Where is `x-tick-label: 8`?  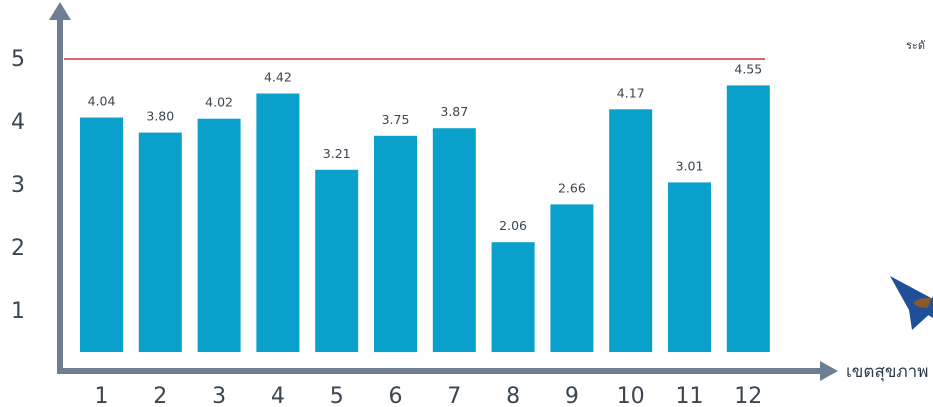 x-tick-label: 8 is located at coordinates (513, 395).